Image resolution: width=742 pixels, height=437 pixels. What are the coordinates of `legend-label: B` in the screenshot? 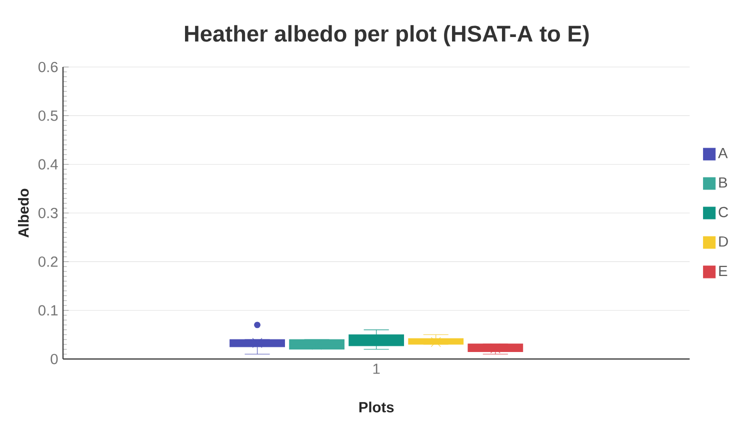 It's located at (723, 182).